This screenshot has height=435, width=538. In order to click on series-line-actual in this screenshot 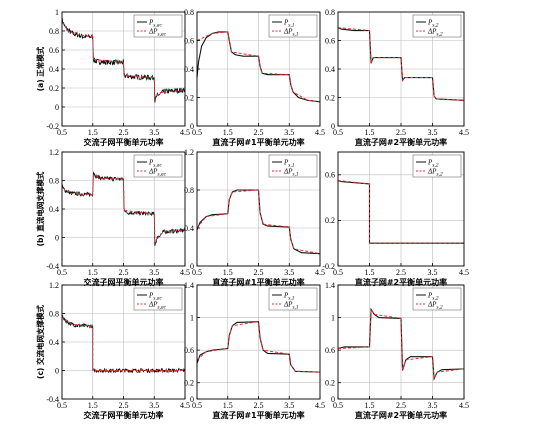, I will do `click(258, 67)`.